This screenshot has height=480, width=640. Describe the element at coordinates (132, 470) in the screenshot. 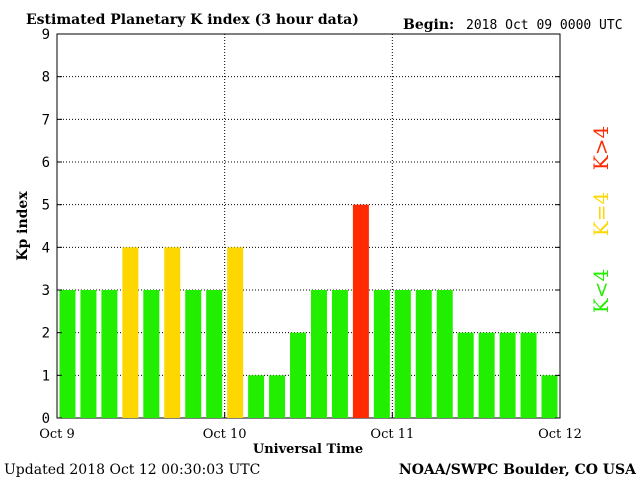

I see `updated-timestamp: Updated 2018 Oct 12 00:30:03 UTC` at that location.